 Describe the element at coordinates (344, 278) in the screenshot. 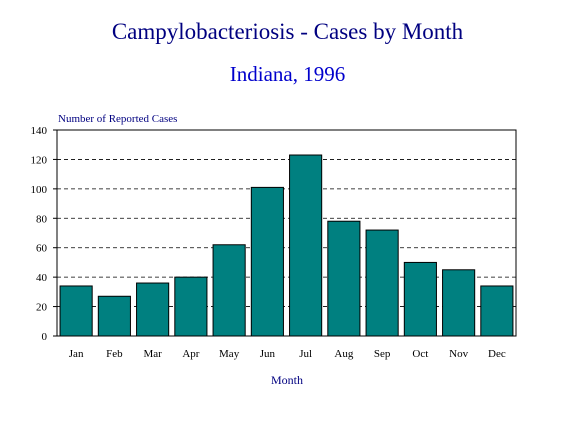

I see `bar-aug` at that location.